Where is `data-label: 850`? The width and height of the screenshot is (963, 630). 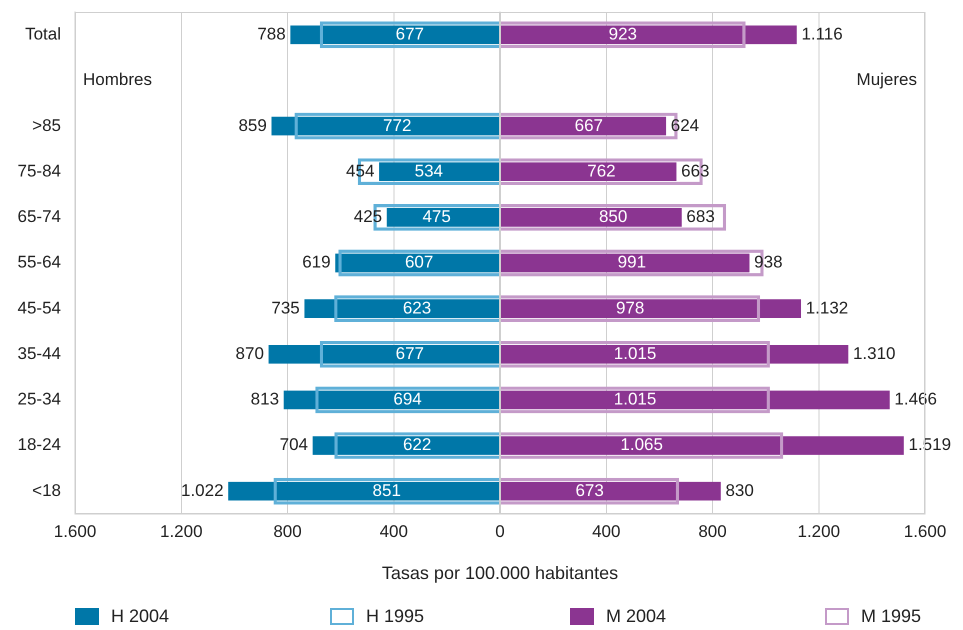 data-label: 850 is located at coordinates (613, 216).